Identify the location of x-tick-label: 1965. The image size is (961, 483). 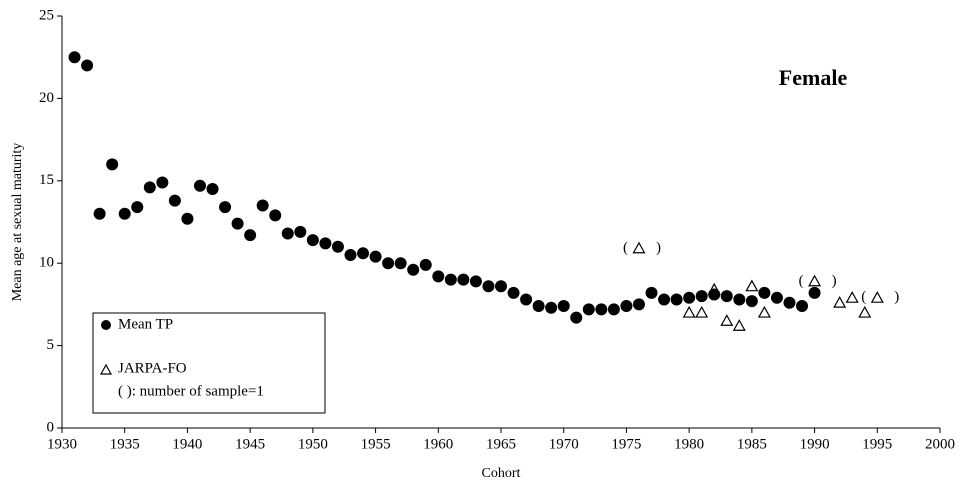
(501, 444).